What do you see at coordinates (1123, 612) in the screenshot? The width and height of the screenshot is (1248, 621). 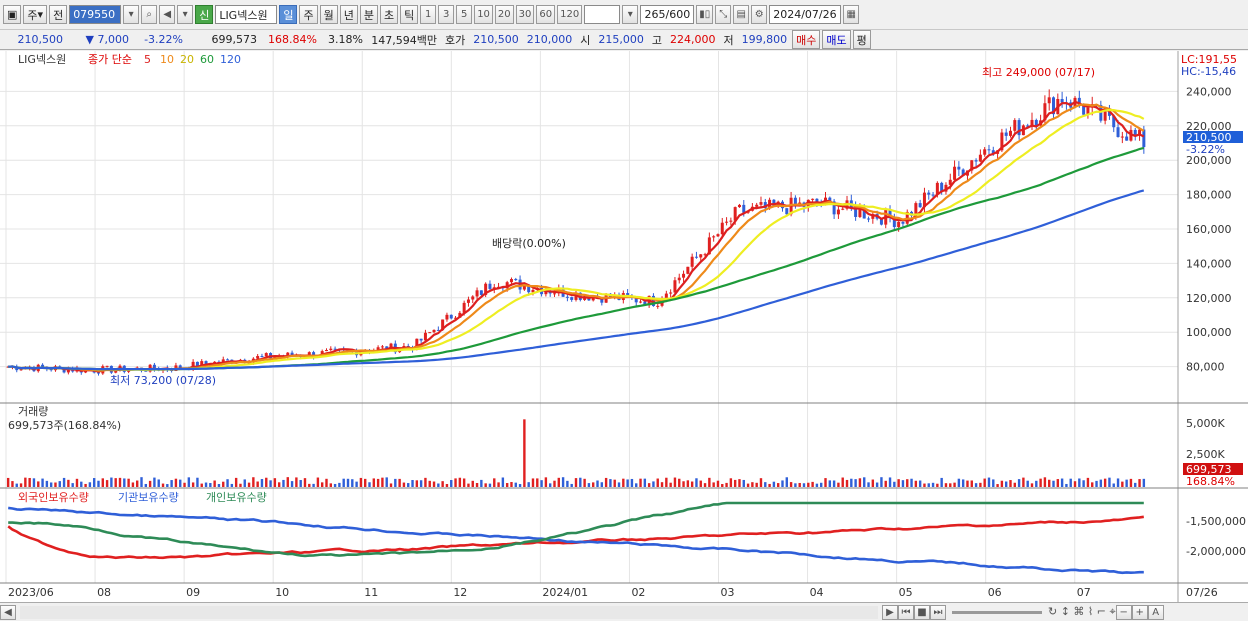 I see `zoom-out-icon: −` at bounding box center [1123, 612].